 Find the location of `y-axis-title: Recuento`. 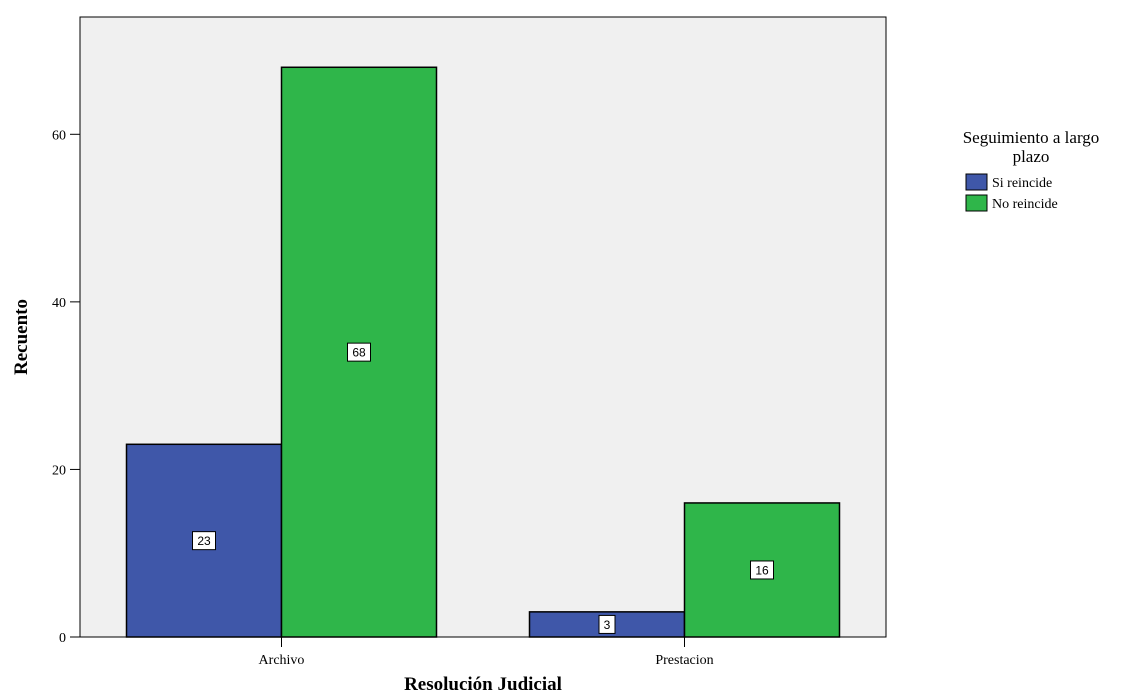

y-axis-title: Recuento is located at coordinates (21, 337).